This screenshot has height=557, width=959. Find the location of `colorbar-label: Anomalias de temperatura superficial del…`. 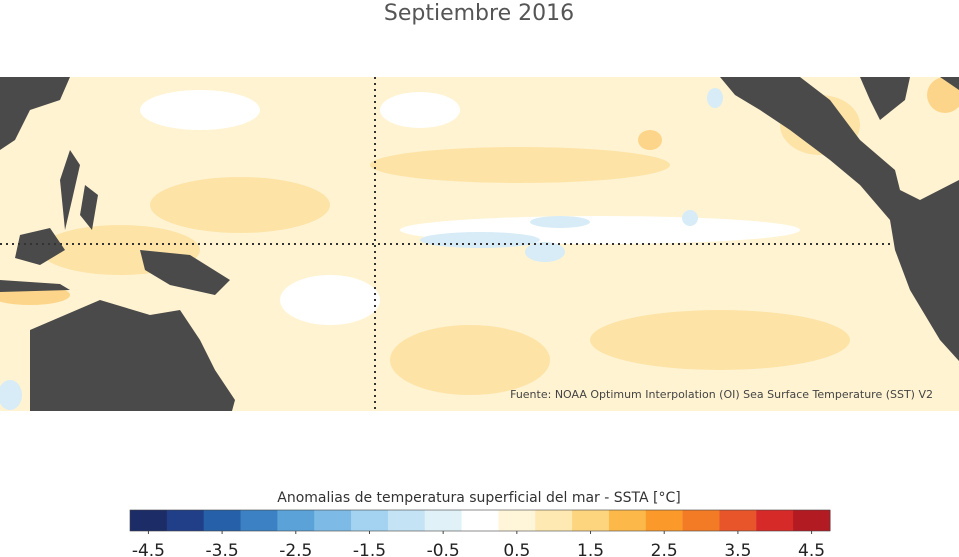

colorbar-label: Anomalias de temperatura superficial del… is located at coordinates (478, 498).